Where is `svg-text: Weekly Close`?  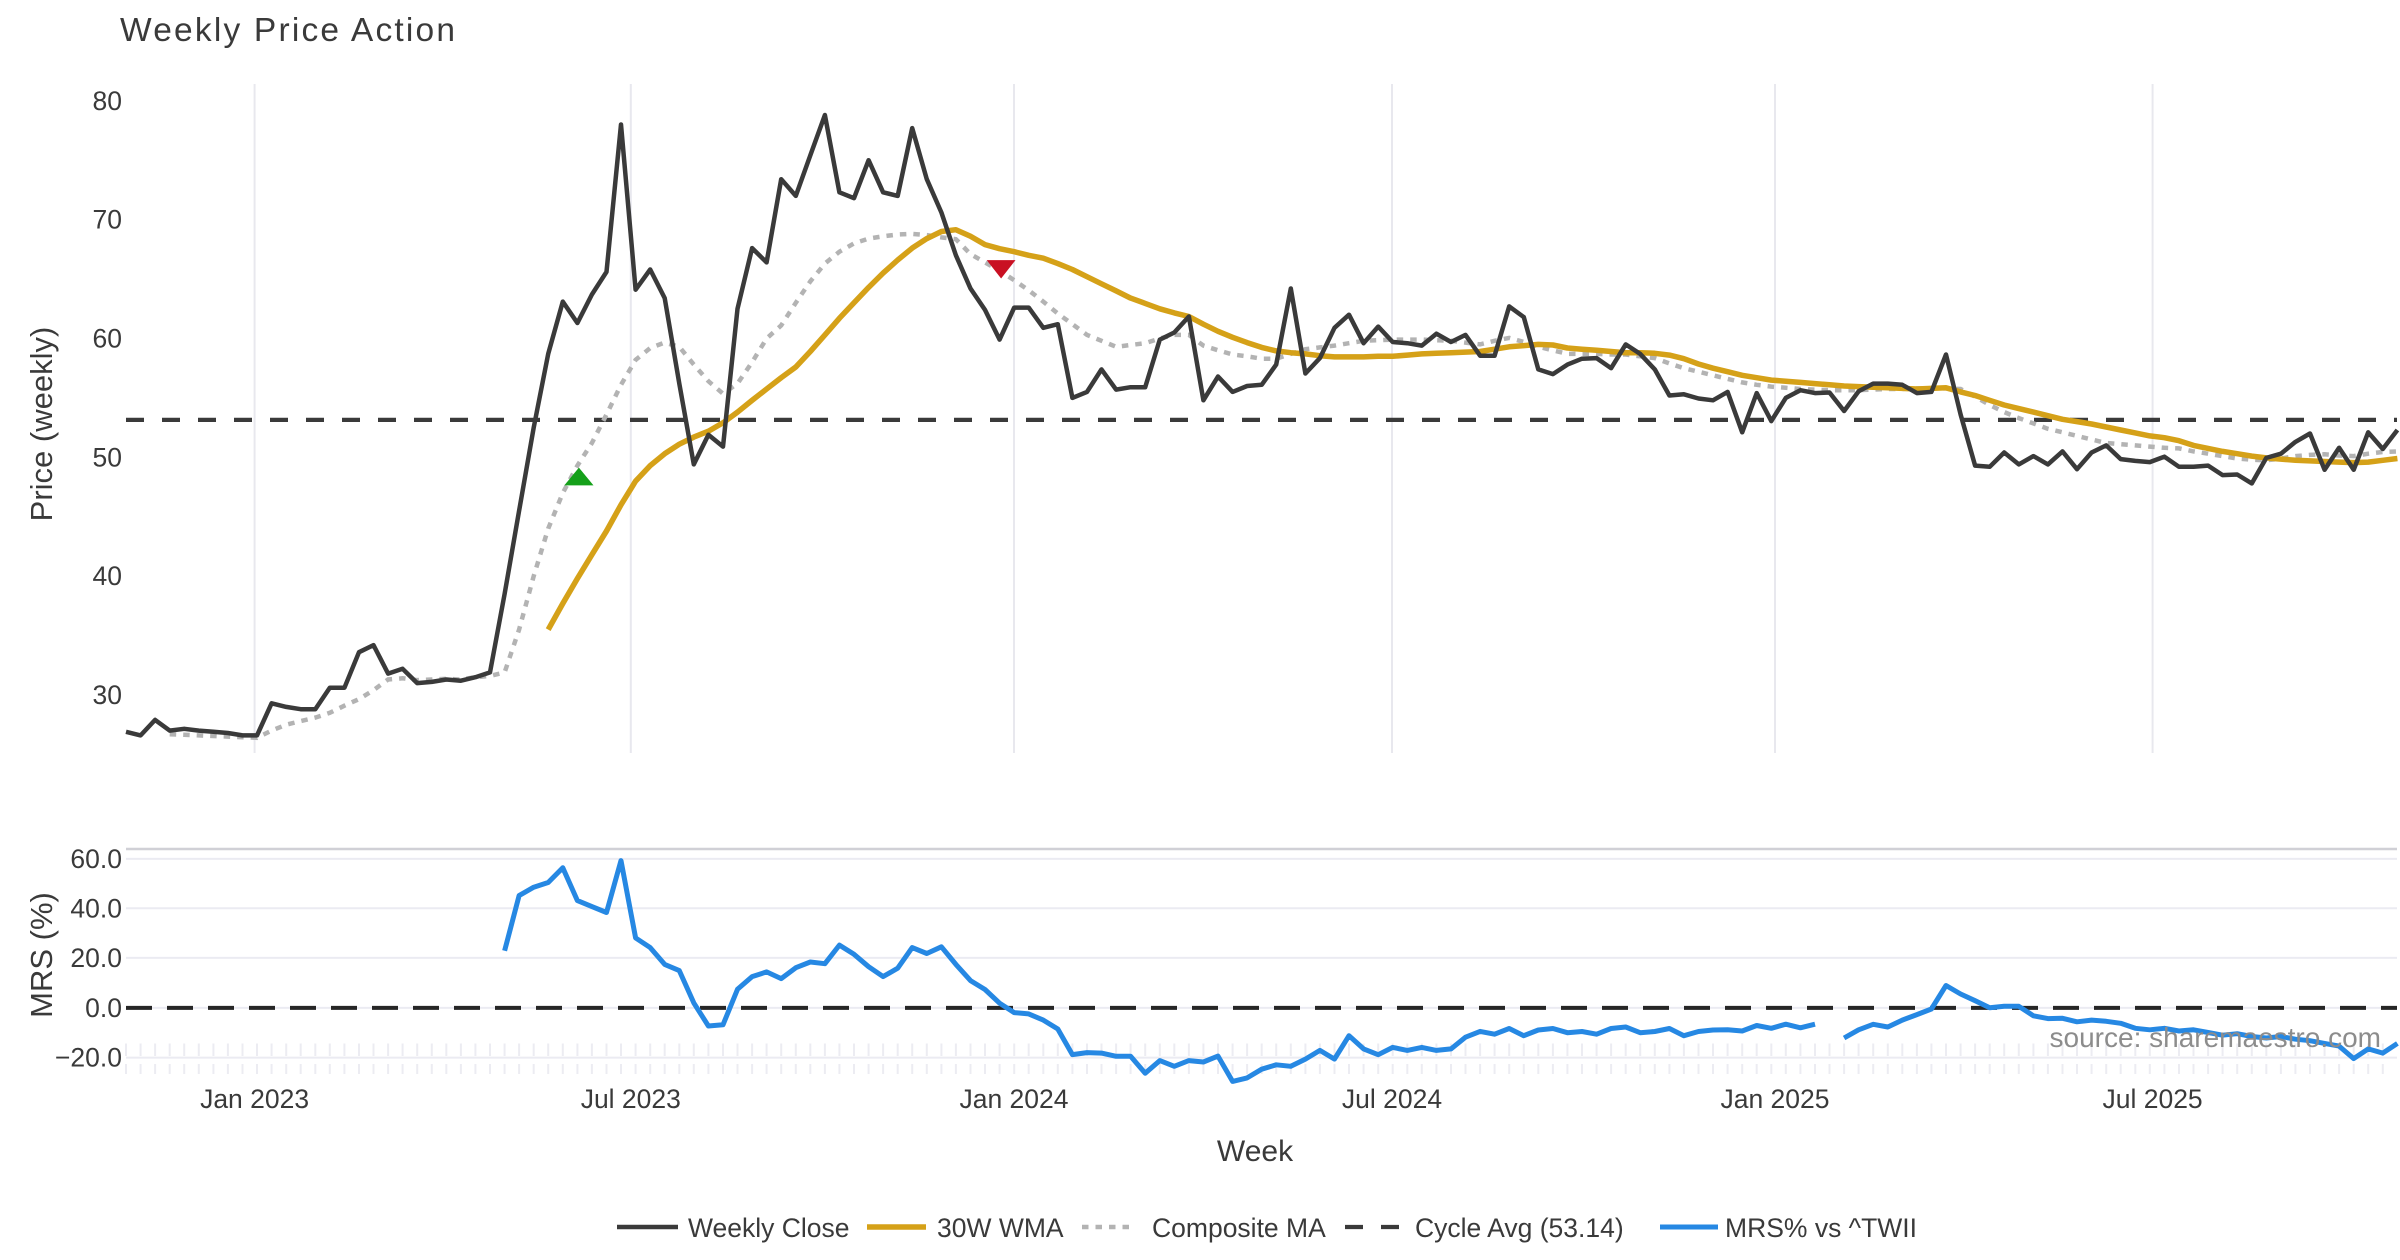
svg-text: Weekly Close is located at coordinates (769, 1228).